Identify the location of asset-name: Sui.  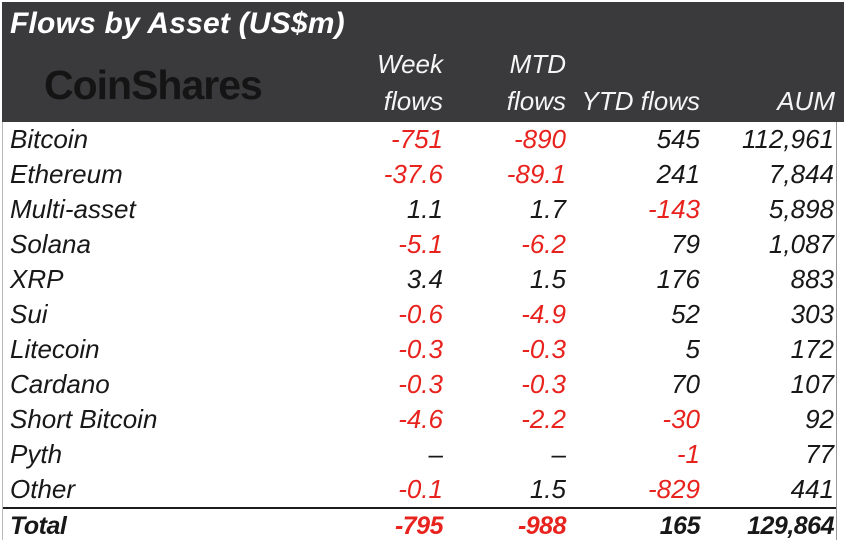
(29, 314).